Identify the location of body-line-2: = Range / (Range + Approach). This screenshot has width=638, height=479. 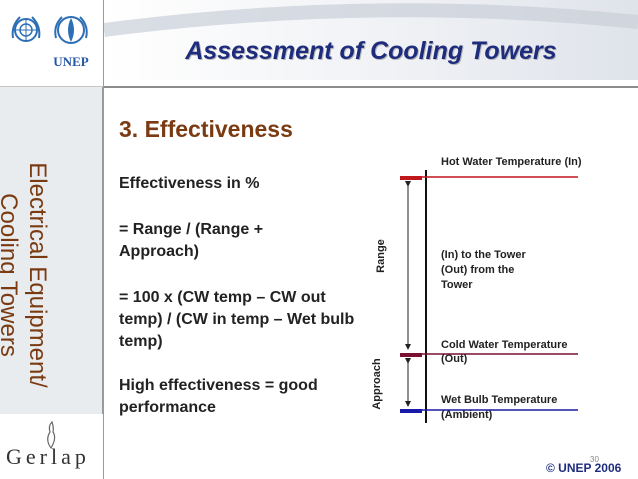
(191, 240).